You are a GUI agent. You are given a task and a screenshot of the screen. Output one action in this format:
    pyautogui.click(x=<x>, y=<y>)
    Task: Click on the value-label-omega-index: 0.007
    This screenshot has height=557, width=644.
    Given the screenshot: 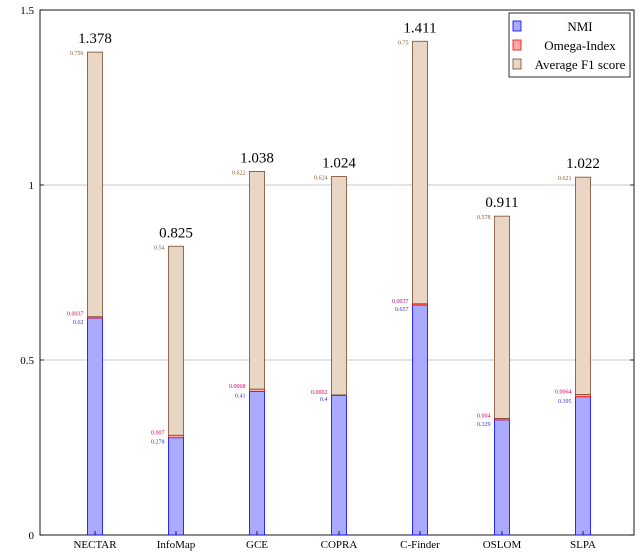 What is the action you would take?
    pyautogui.click(x=158, y=433)
    